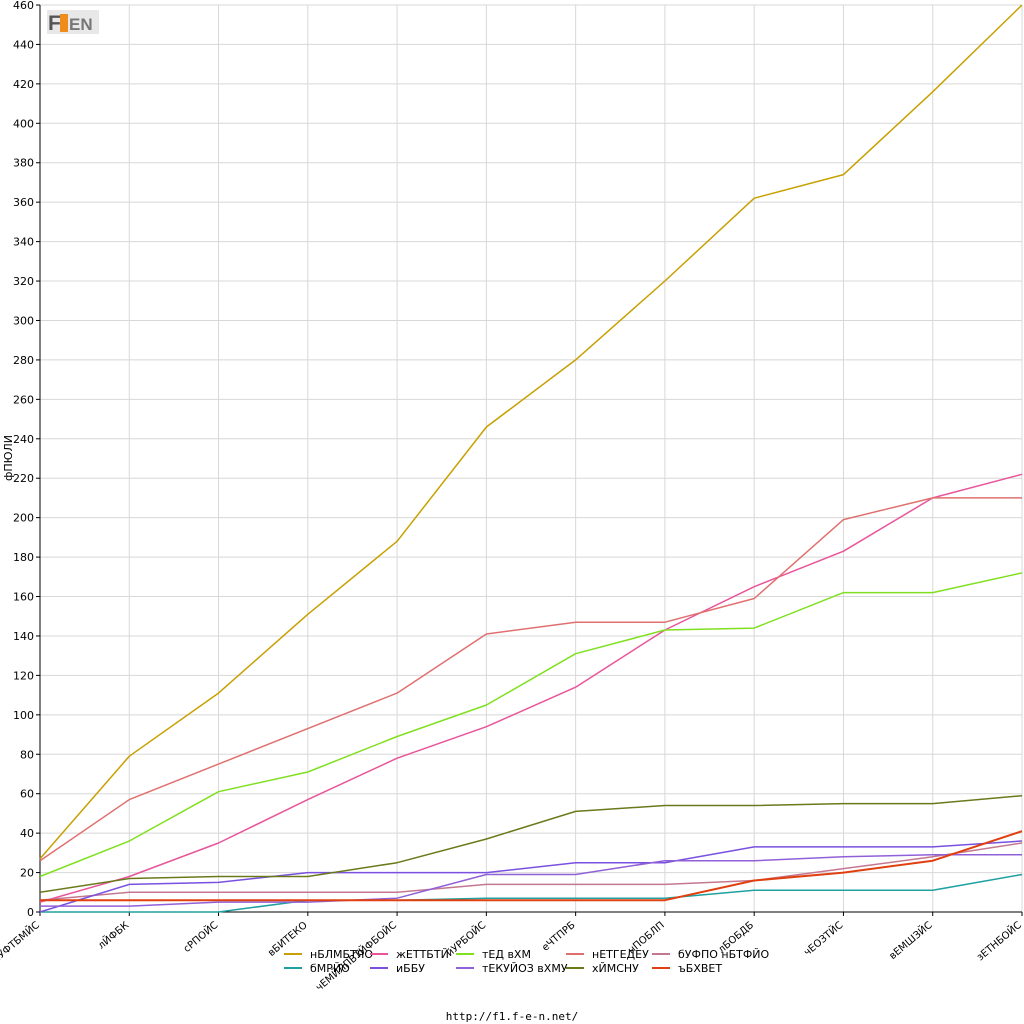 The height and width of the screenshot is (1024, 1024). What do you see at coordinates (54, 23) in the screenshot?
I see `logo-letter-f: F` at bounding box center [54, 23].